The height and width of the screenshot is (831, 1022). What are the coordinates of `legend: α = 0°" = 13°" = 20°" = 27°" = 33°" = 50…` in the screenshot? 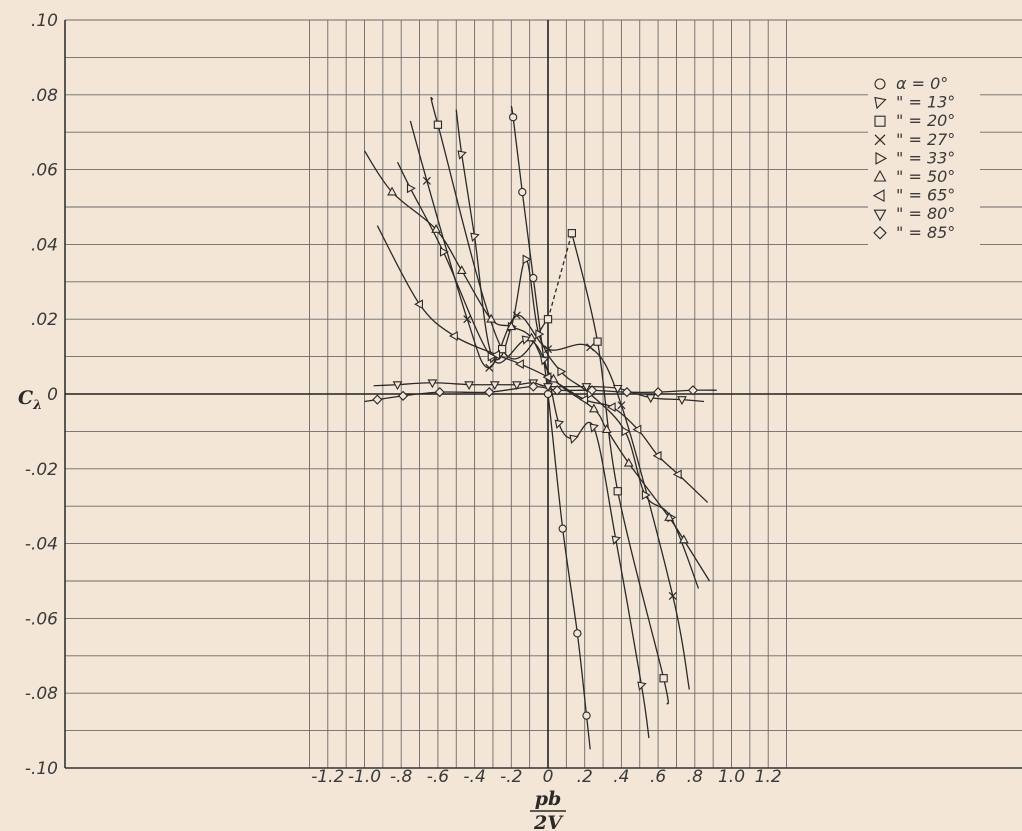 It's located at (924, 162).